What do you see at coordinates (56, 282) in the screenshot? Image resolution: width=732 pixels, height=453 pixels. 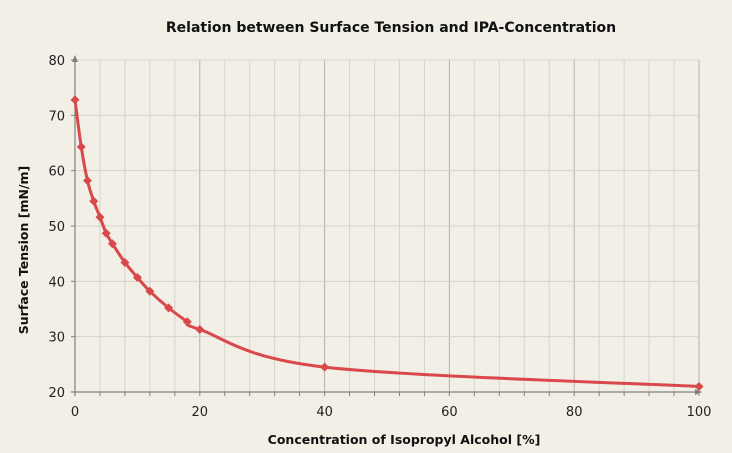 I see `y-tick-label: 40` at bounding box center [56, 282].